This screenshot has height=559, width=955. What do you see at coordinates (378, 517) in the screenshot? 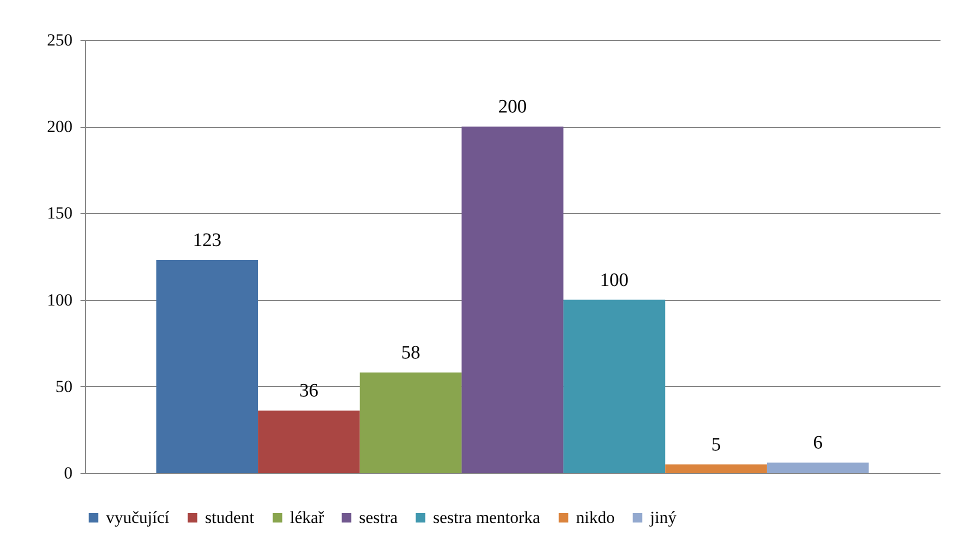
I see `legend-label: sestra` at bounding box center [378, 517].